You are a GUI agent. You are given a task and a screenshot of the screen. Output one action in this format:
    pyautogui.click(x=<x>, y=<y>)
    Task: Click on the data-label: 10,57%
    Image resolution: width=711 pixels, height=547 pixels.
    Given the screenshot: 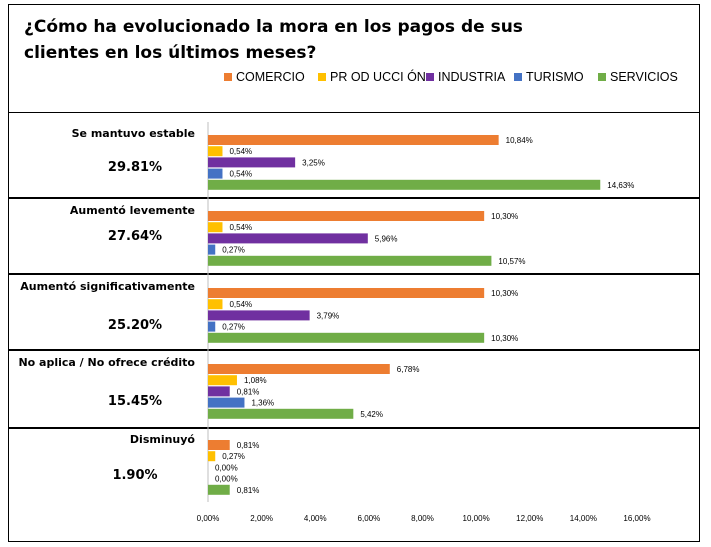 What is the action you would take?
    pyautogui.click(x=511, y=261)
    